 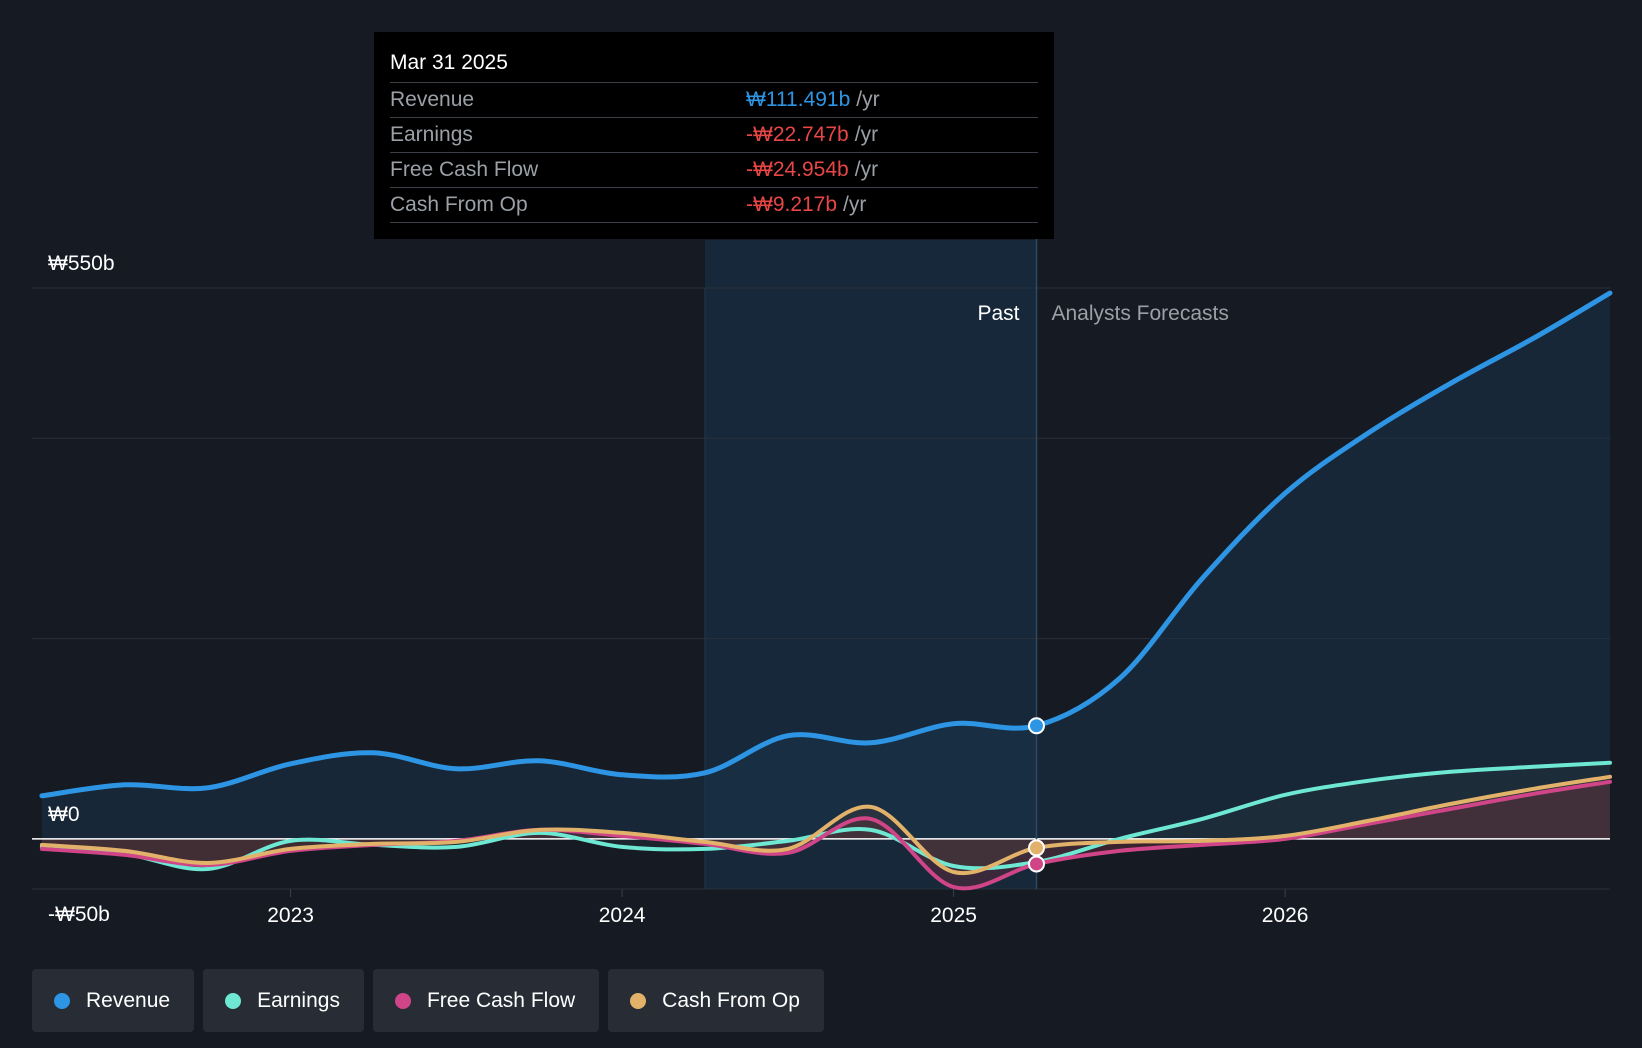 I want to click on past-label: Past, so click(x=998, y=313).